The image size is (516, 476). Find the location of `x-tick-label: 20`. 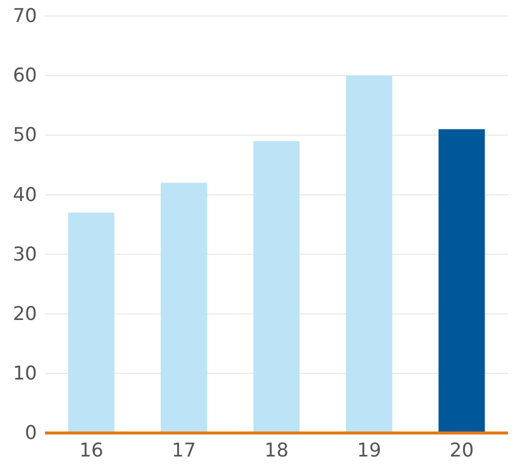

x-tick-label: 20 is located at coordinates (462, 450).